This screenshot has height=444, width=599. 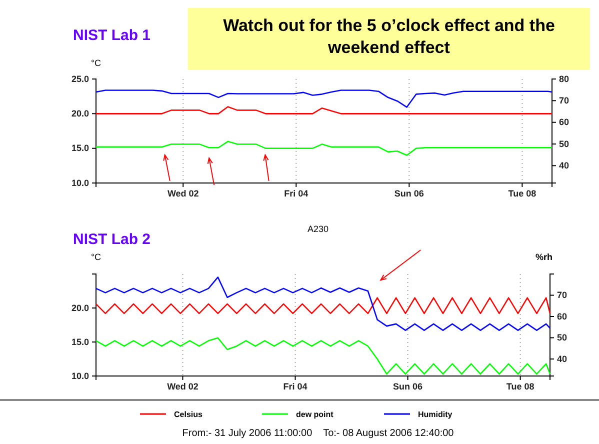 What do you see at coordinates (189, 414) in the screenshot?
I see `legend-label: Celsius` at bounding box center [189, 414].